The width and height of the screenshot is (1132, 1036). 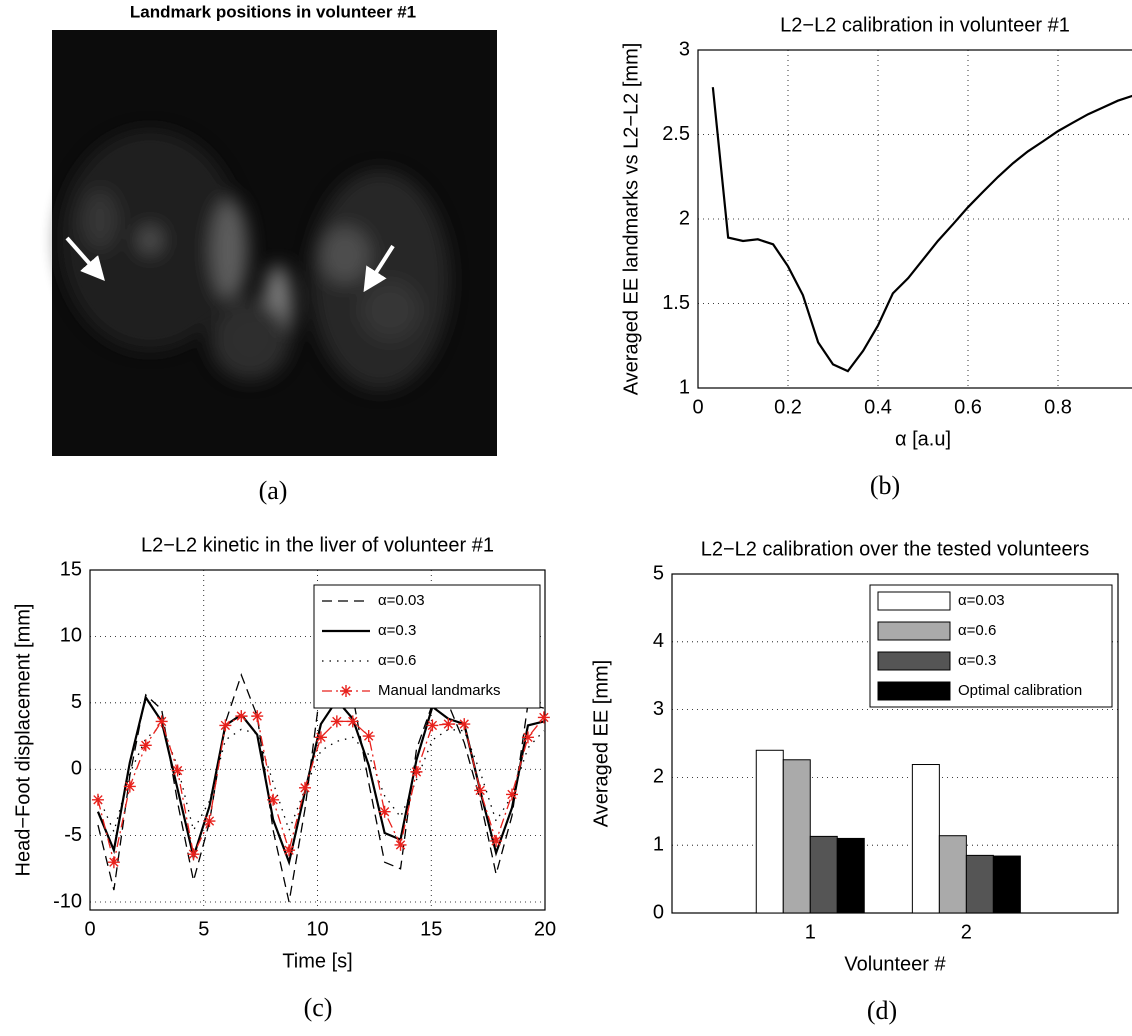 I want to click on data-line, so click(x=921, y=230).